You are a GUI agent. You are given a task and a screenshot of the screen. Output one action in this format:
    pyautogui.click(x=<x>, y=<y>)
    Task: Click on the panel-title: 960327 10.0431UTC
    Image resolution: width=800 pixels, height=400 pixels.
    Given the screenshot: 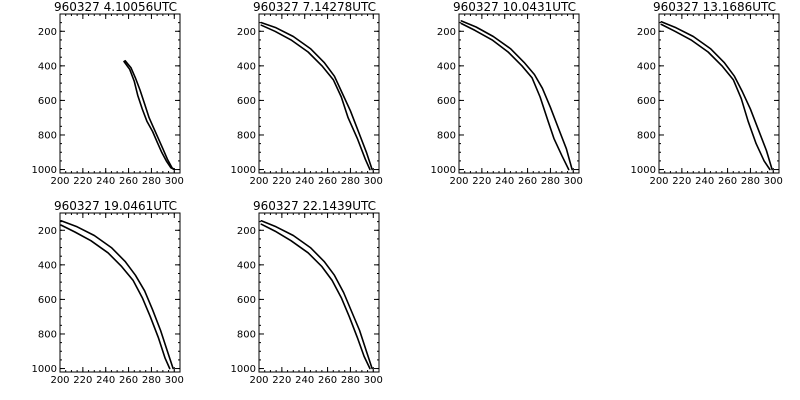 What is the action you would take?
    pyautogui.click(x=514, y=7)
    